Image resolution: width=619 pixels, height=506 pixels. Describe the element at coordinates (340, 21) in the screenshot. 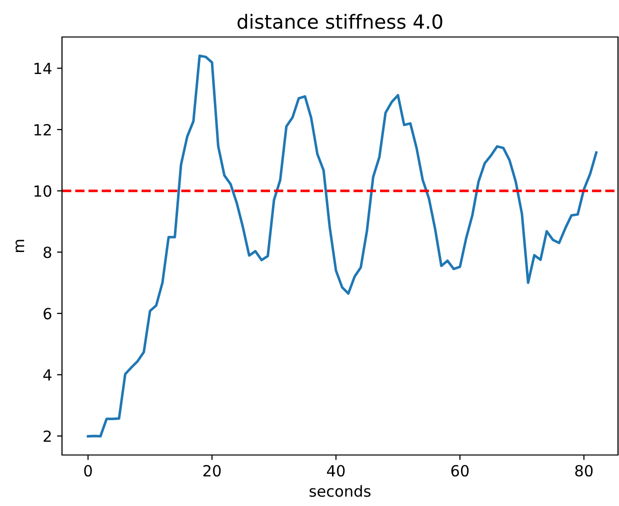

I see `chart-title: distance stiffness 4.0` at that location.